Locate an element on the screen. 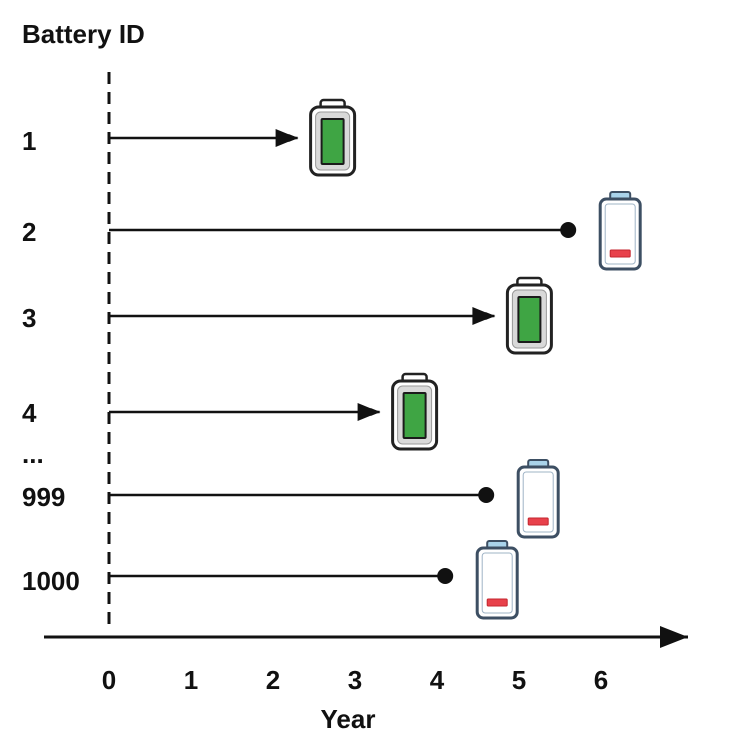  battery-id-label: 1 is located at coordinates (29, 141).